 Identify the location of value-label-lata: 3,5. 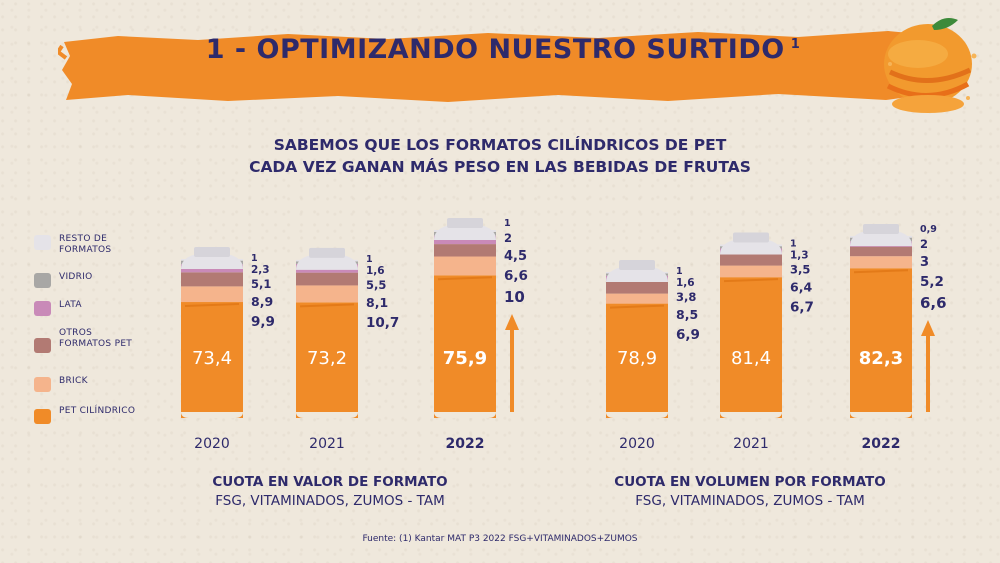
(800, 269).